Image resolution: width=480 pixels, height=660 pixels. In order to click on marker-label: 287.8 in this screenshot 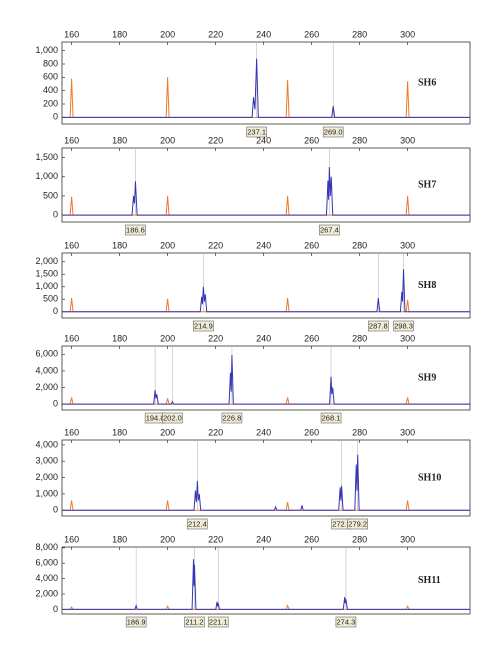, I will do `click(378, 325)`.